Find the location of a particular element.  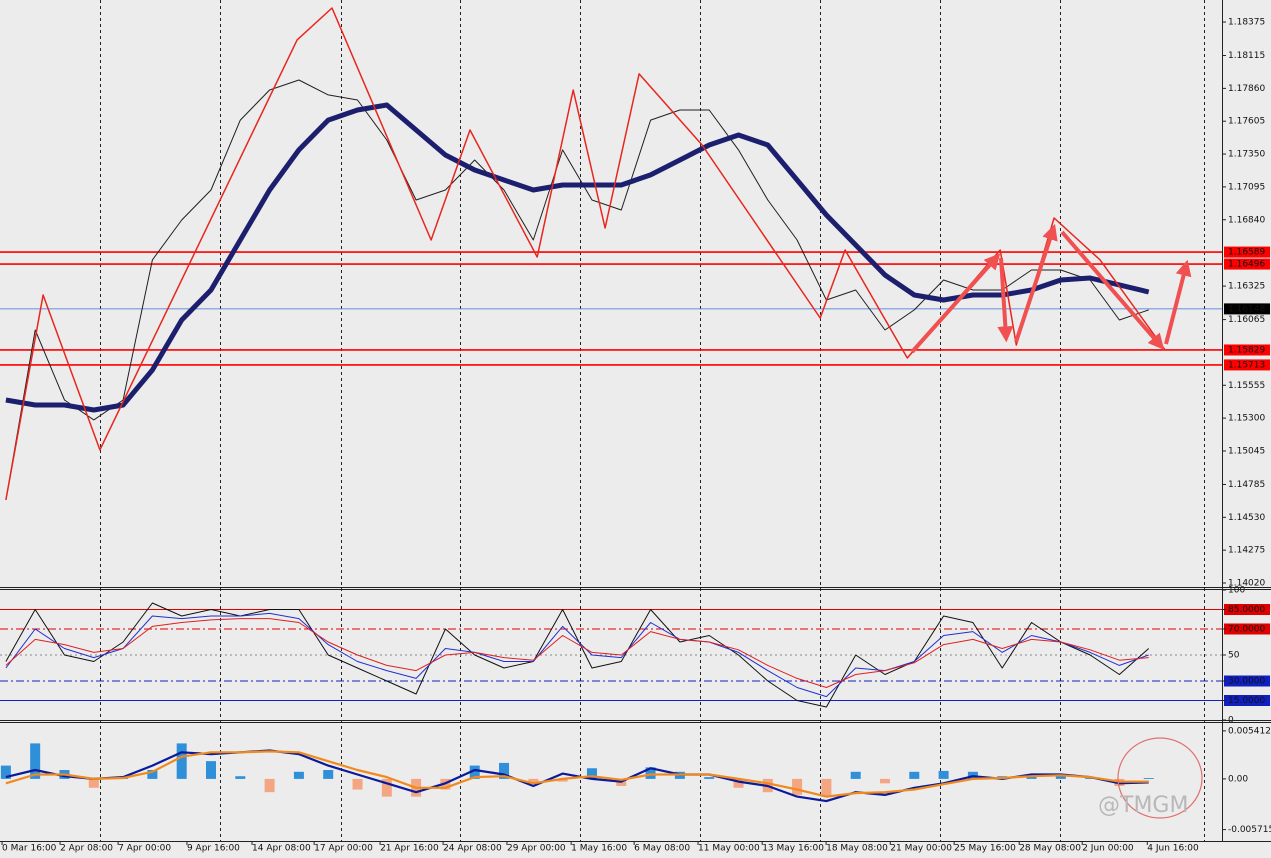

x-tick-label: 9 Apr 16:00 is located at coordinates (213, 849).